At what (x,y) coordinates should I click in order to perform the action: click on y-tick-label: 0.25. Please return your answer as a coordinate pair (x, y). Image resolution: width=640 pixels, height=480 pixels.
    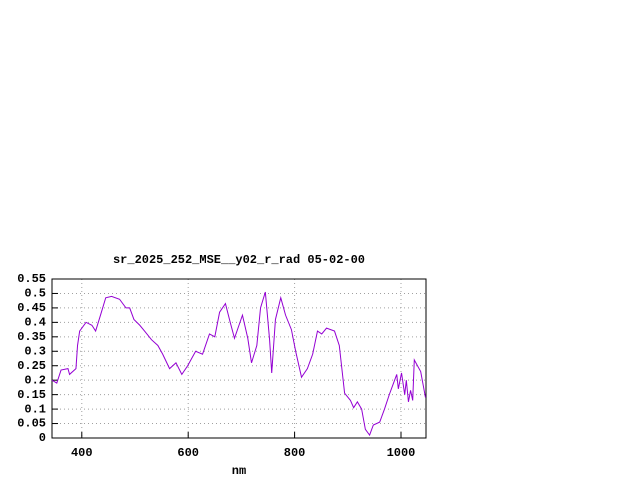
    Looking at the image, I should click on (31, 366).